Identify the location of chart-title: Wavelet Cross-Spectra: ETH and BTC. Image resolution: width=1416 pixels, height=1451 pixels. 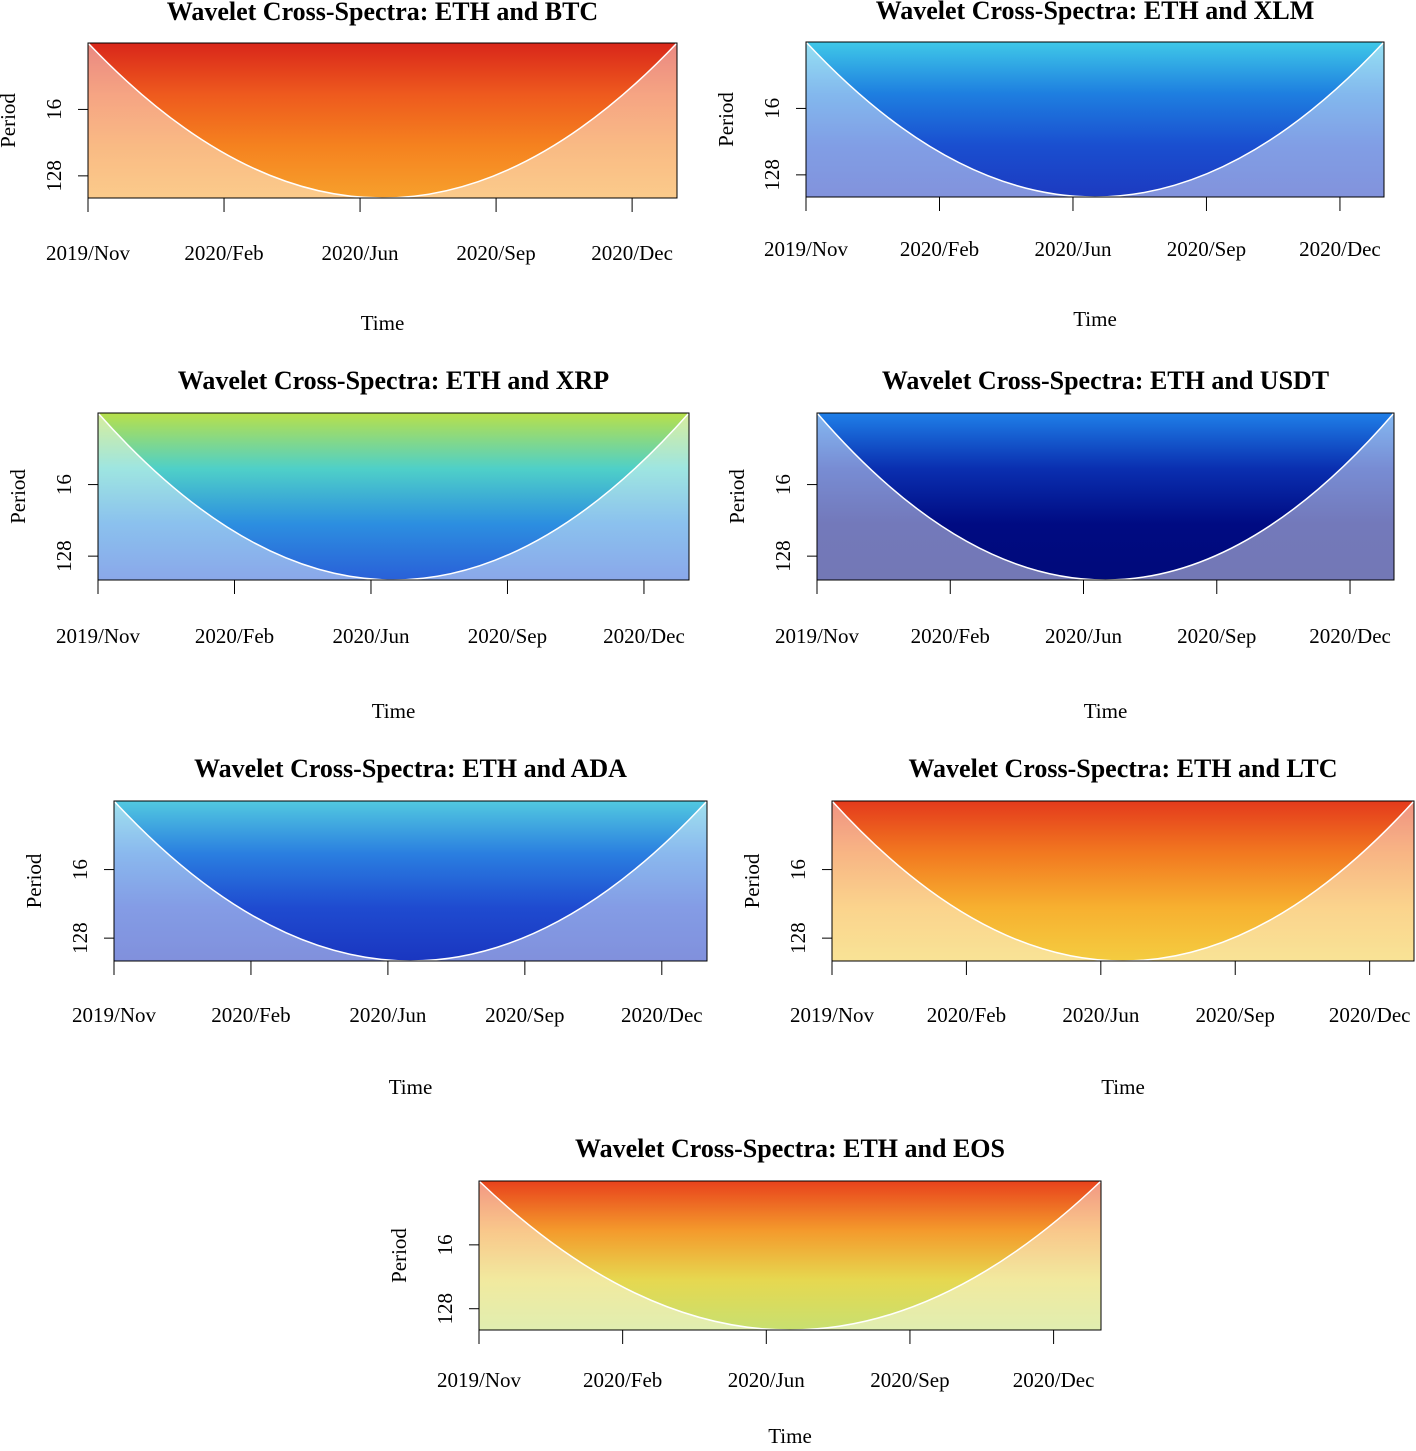
(382, 13).